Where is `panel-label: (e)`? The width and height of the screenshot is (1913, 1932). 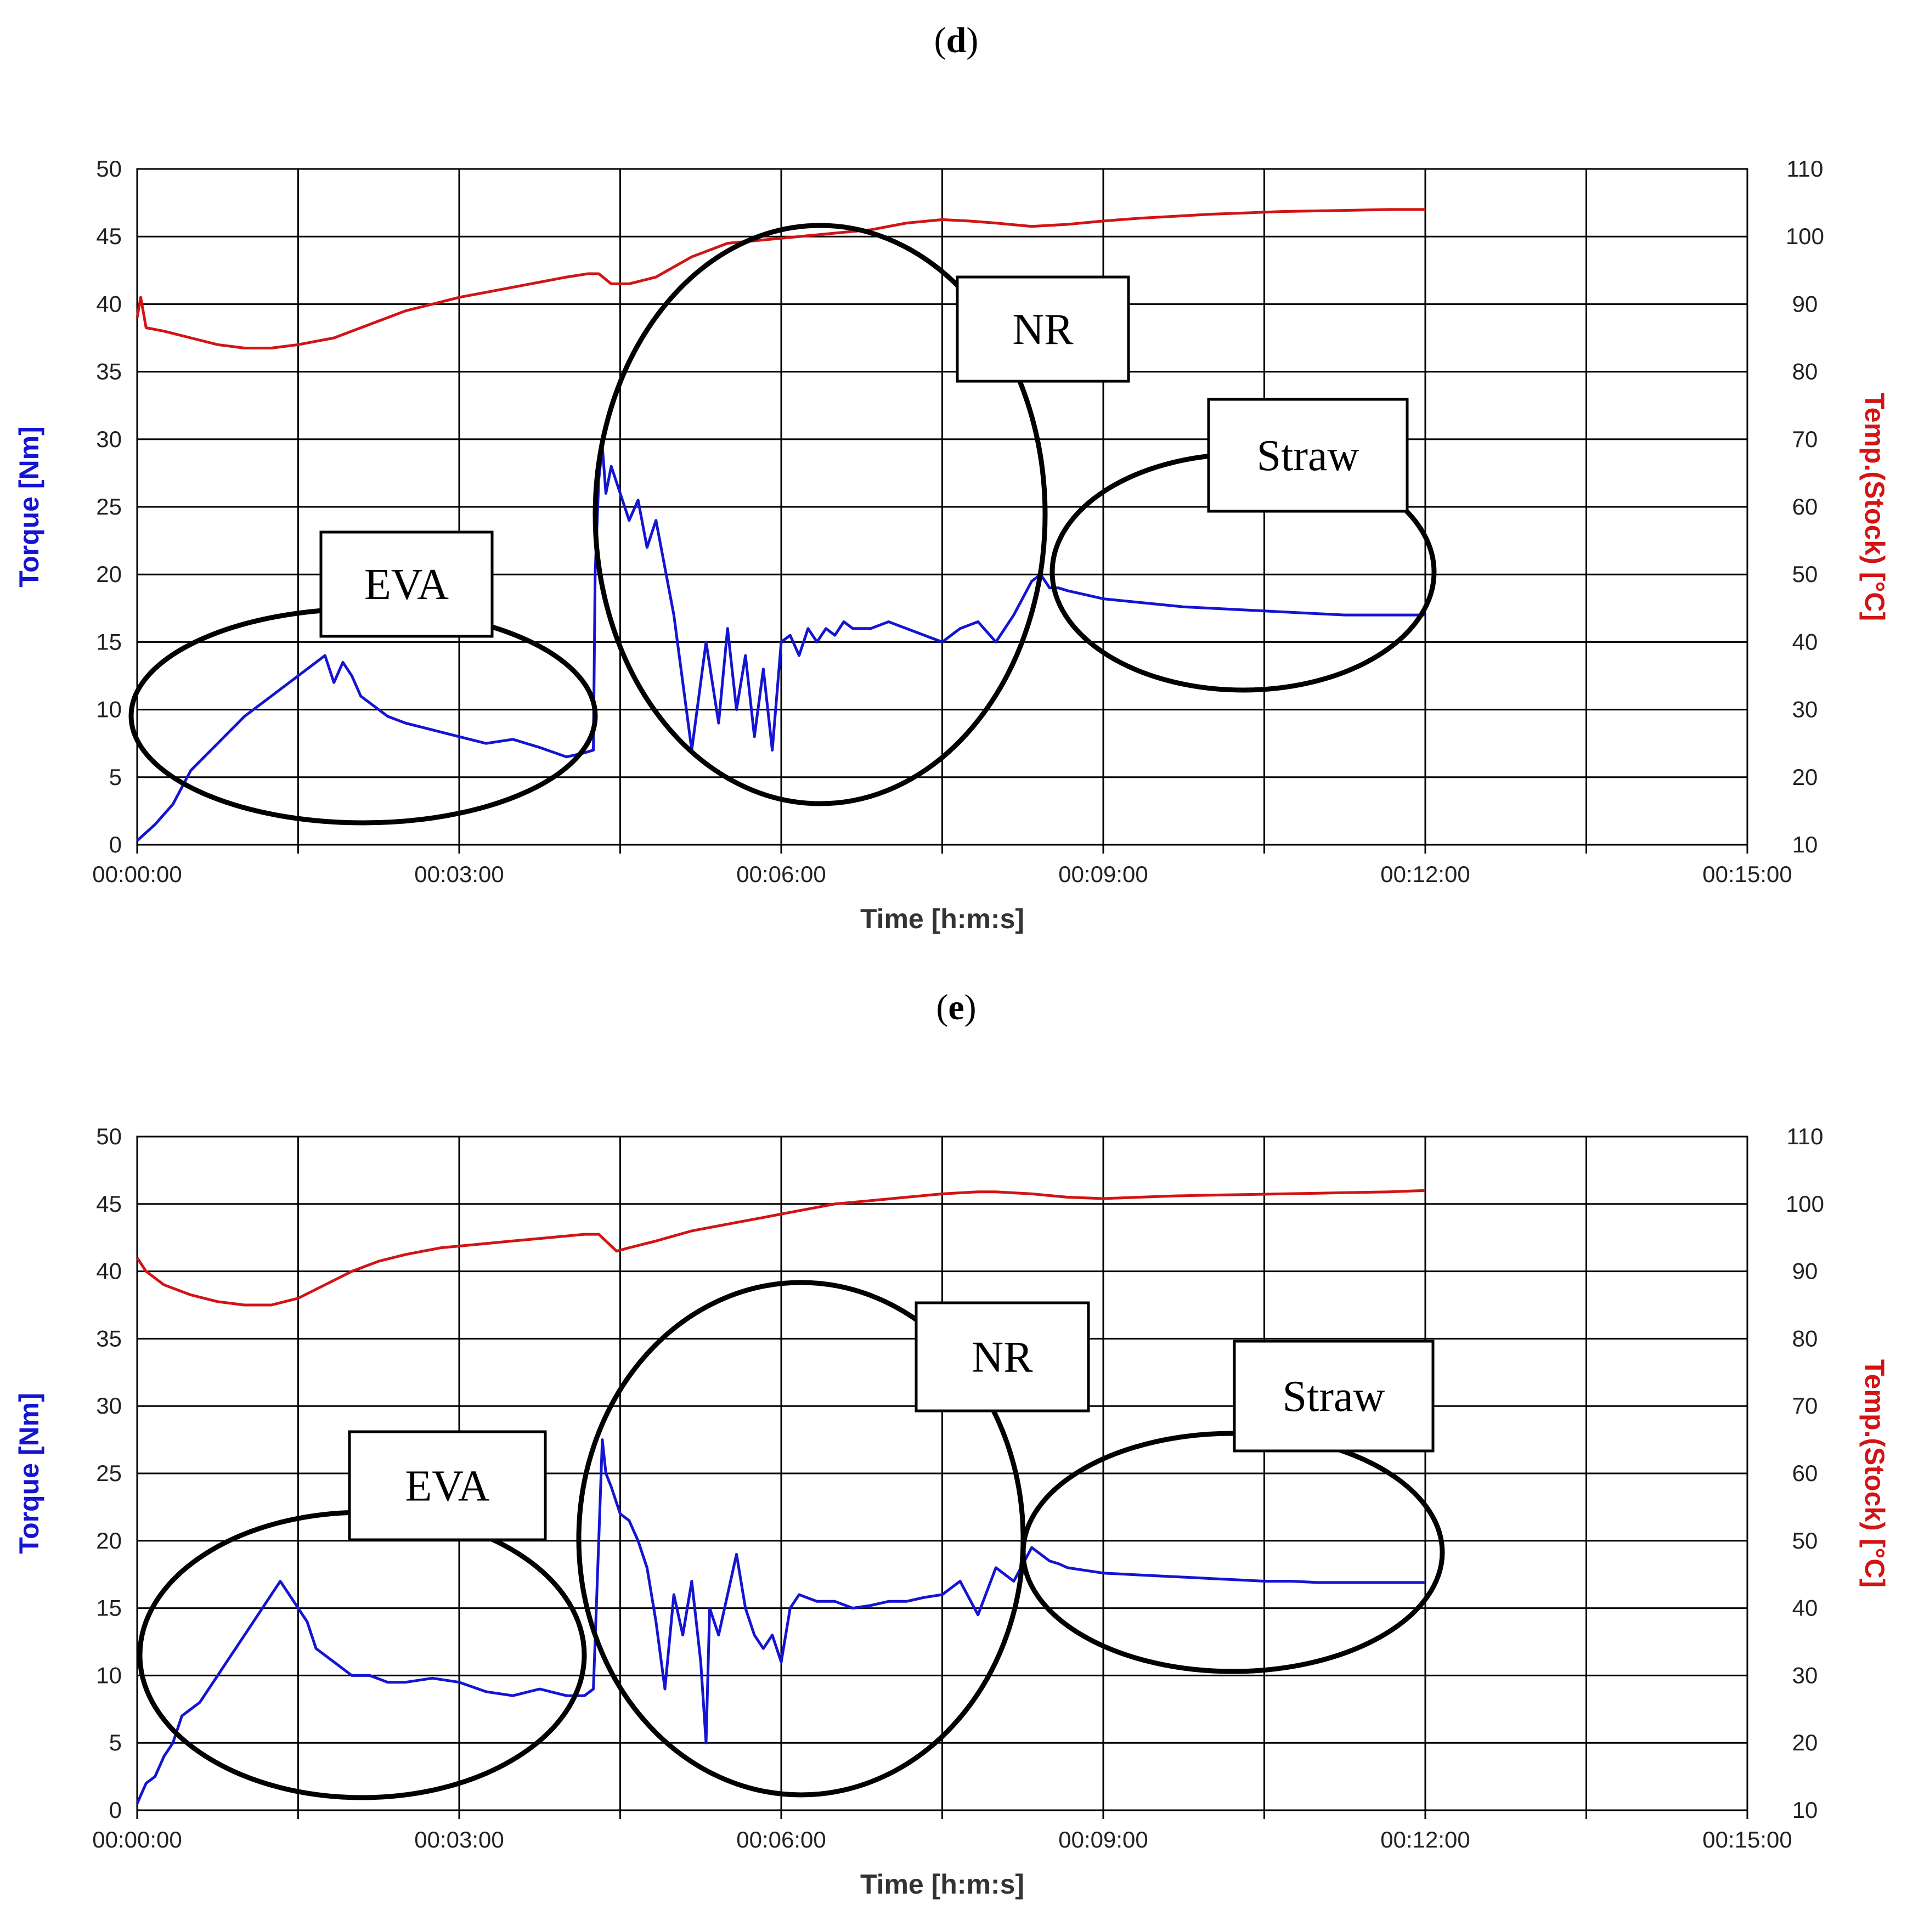
panel-label: (e) is located at coordinates (956, 1007).